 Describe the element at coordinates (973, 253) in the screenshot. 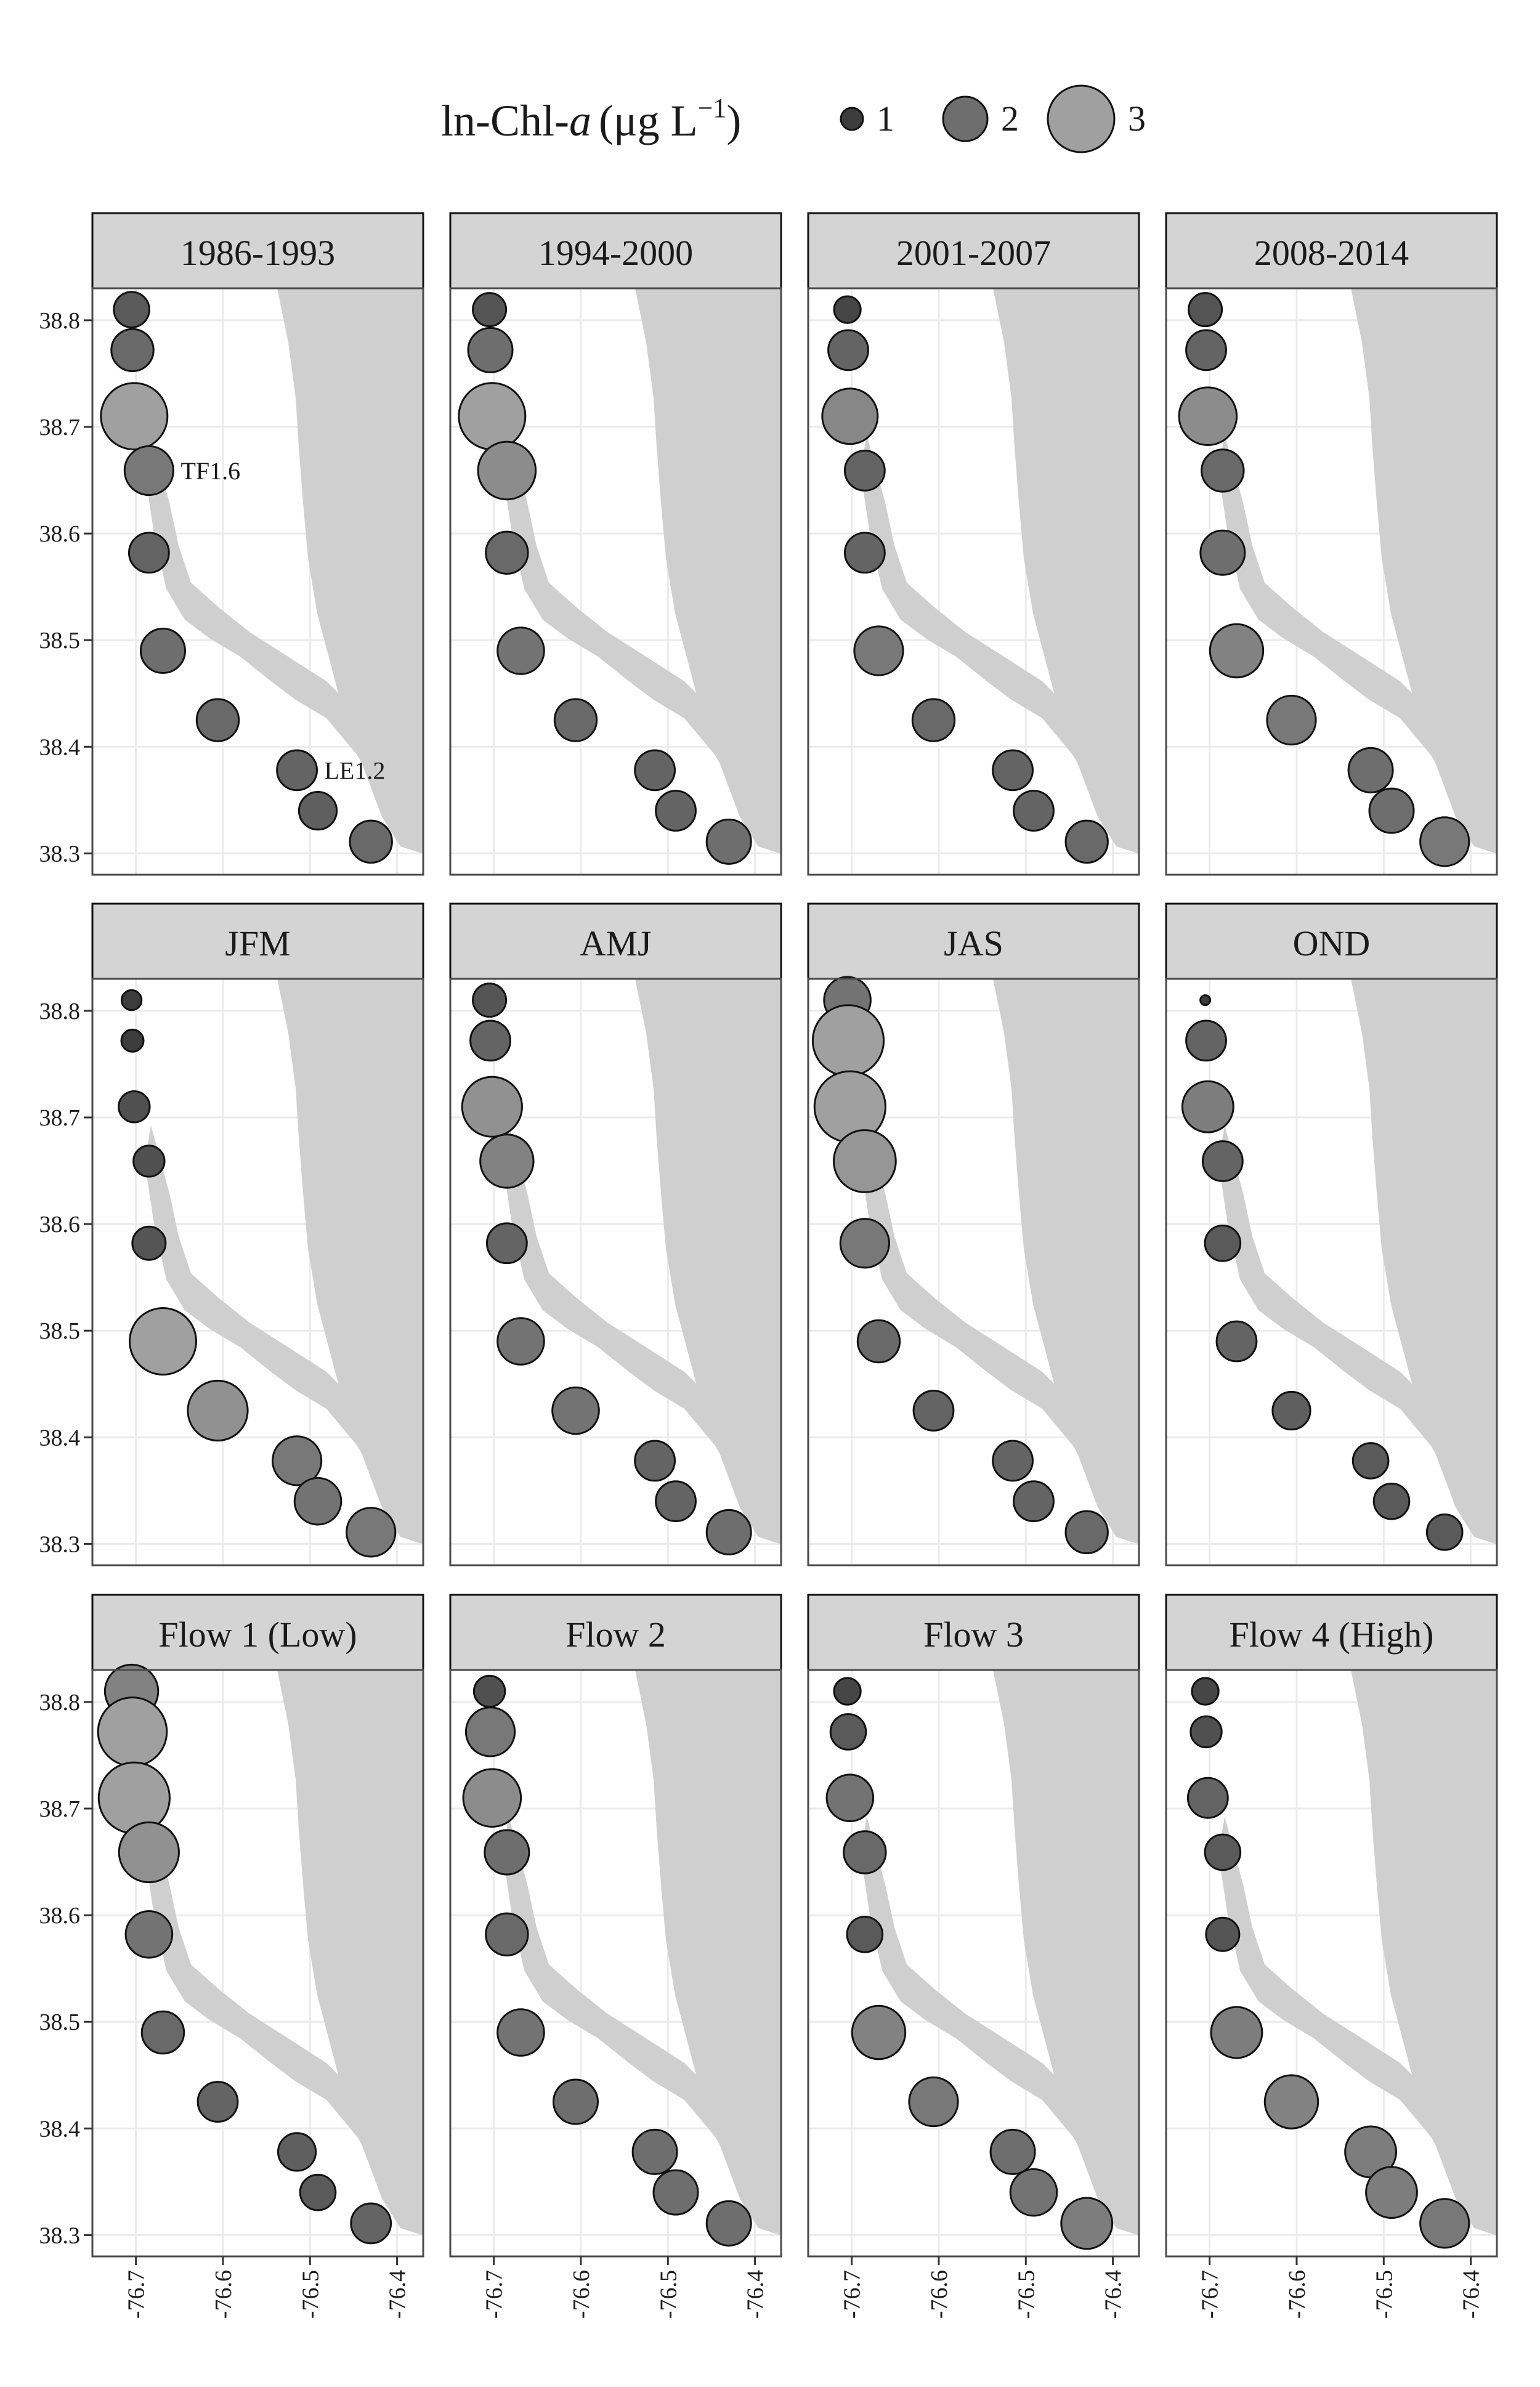

I see `panel-title: 2001-2007` at that location.